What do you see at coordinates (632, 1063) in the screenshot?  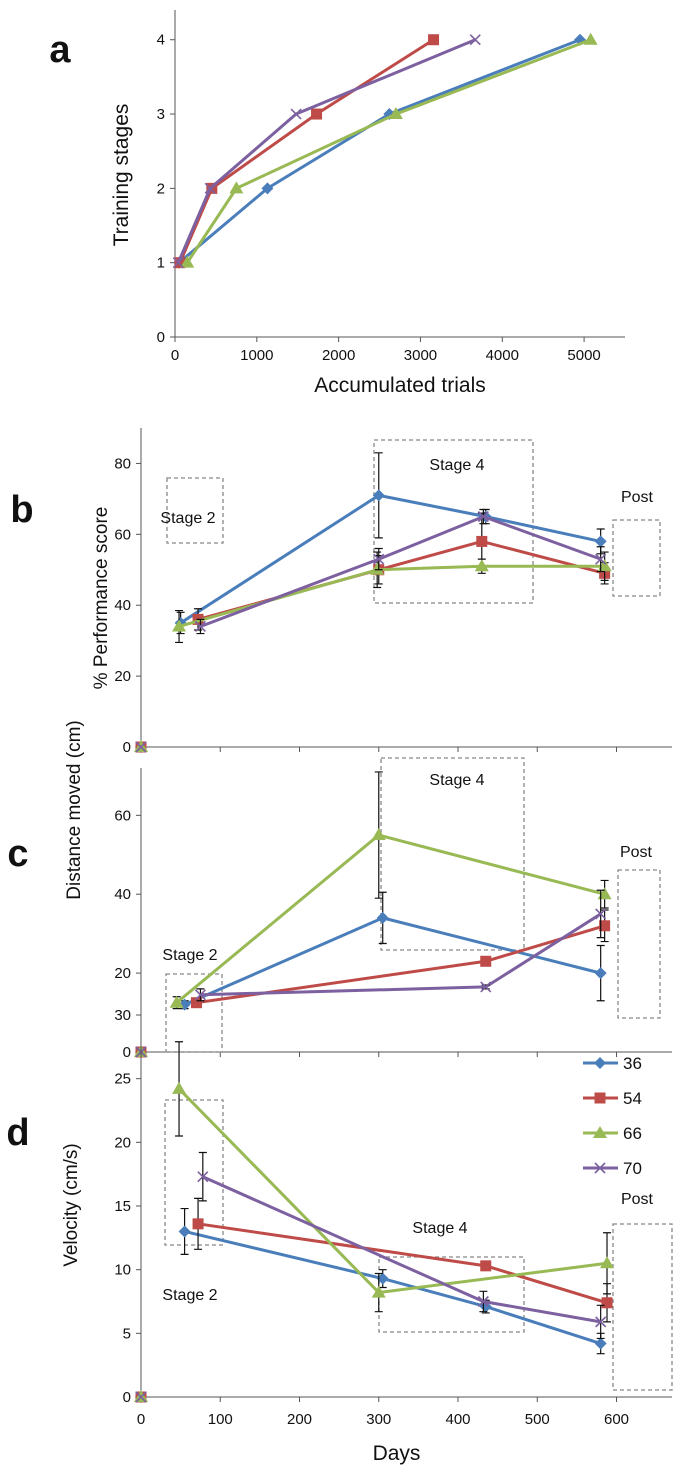 I see `legend-label-36: 36` at bounding box center [632, 1063].